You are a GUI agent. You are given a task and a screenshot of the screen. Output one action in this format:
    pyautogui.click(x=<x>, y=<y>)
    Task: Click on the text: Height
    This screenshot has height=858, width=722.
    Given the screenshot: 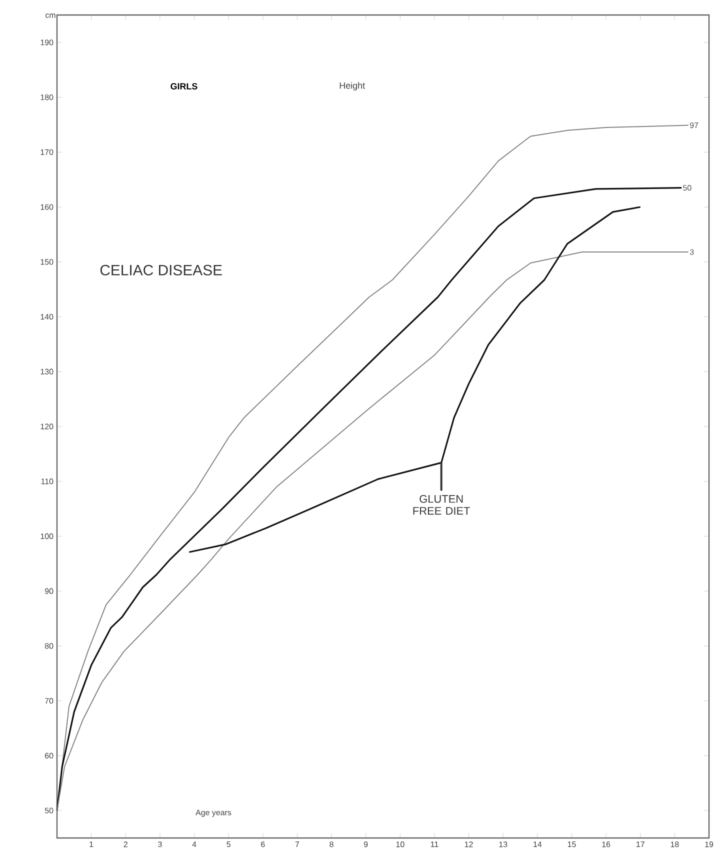 What is the action you would take?
    pyautogui.click(x=352, y=86)
    